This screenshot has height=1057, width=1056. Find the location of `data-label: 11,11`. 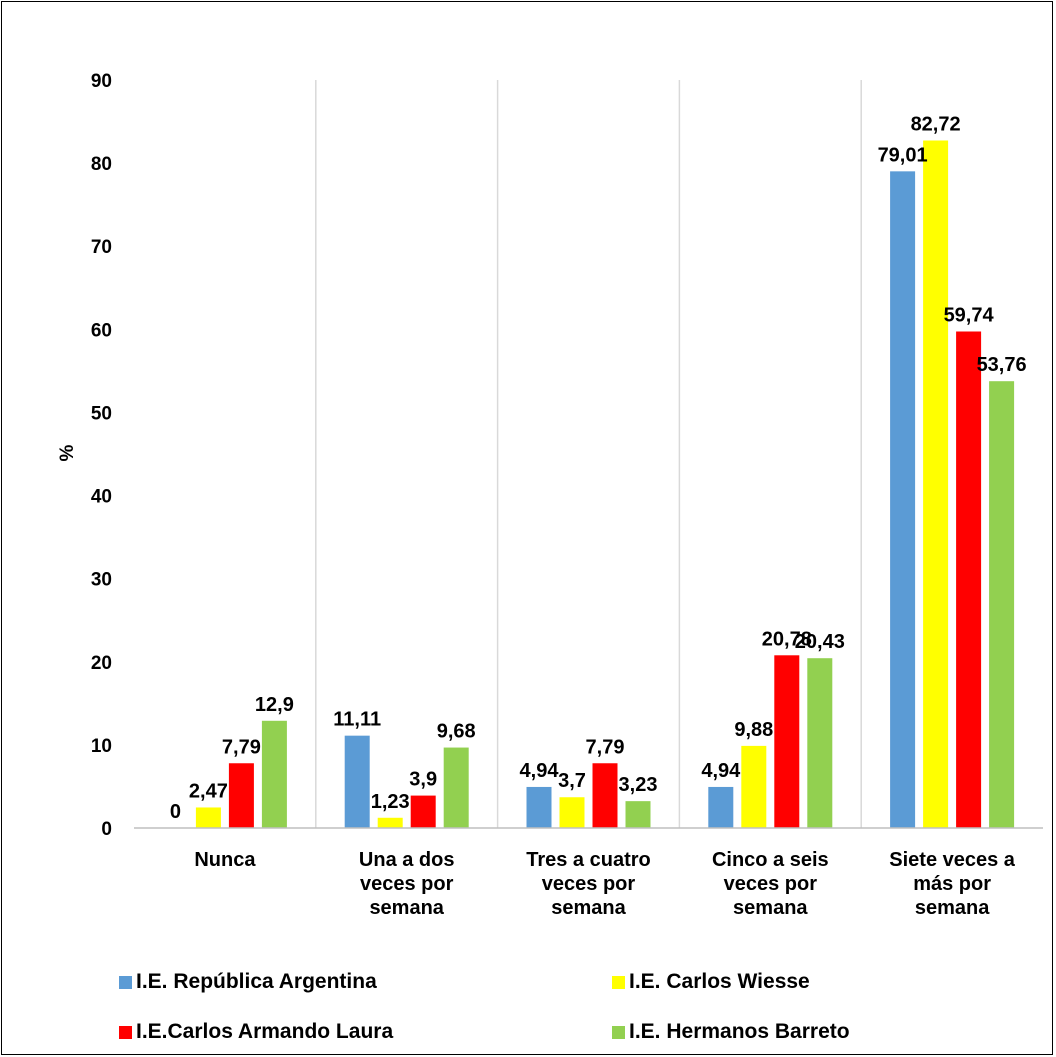

data-label: 11,11 is located at coordinates (357, 720).